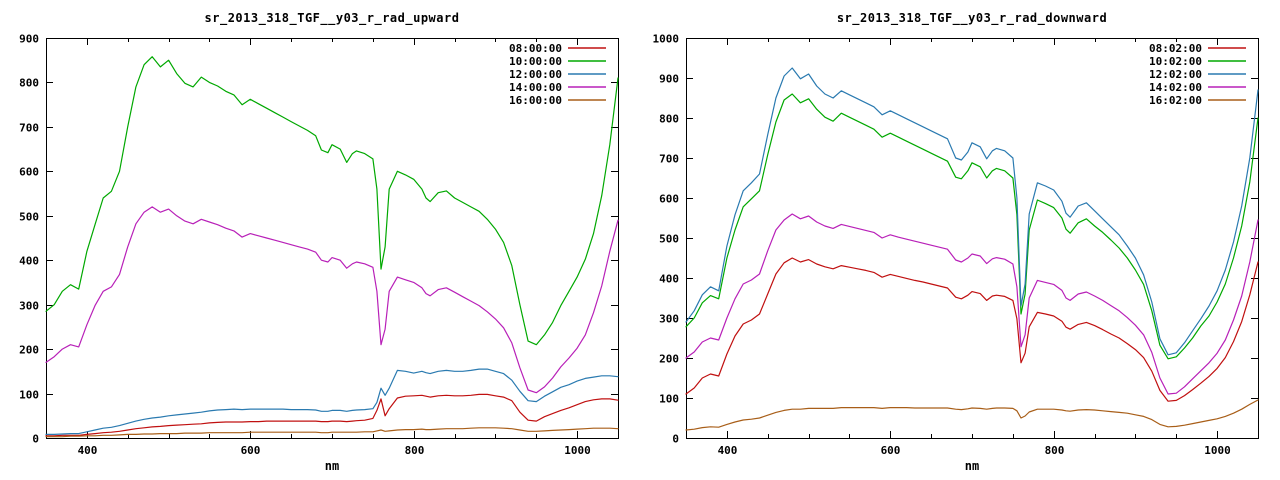 This screenshot has height=480, width=1280. What do you see at coordinates (535, 100) in the screenshot?
I see `legend-label: 16:00:00` at bounding box center [535, 100].